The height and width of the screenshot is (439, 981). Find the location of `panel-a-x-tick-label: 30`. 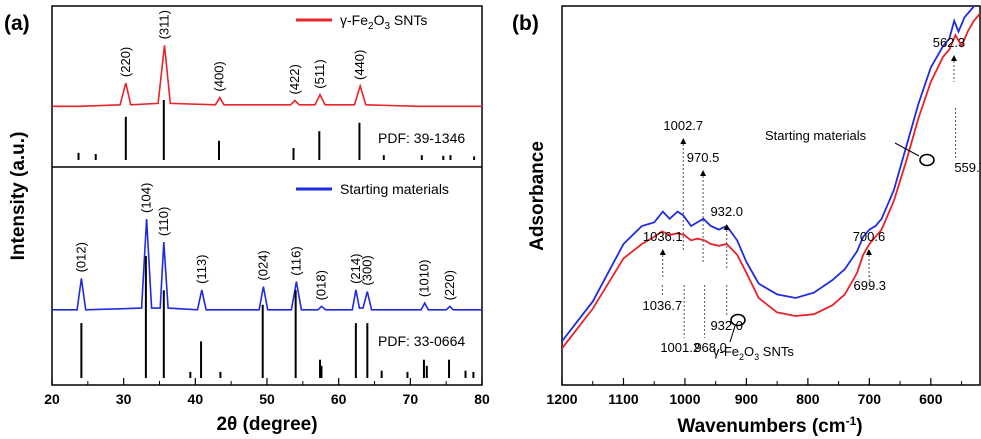

panel-a-x-tick-label: 30 is located at coordinates (124, 399).